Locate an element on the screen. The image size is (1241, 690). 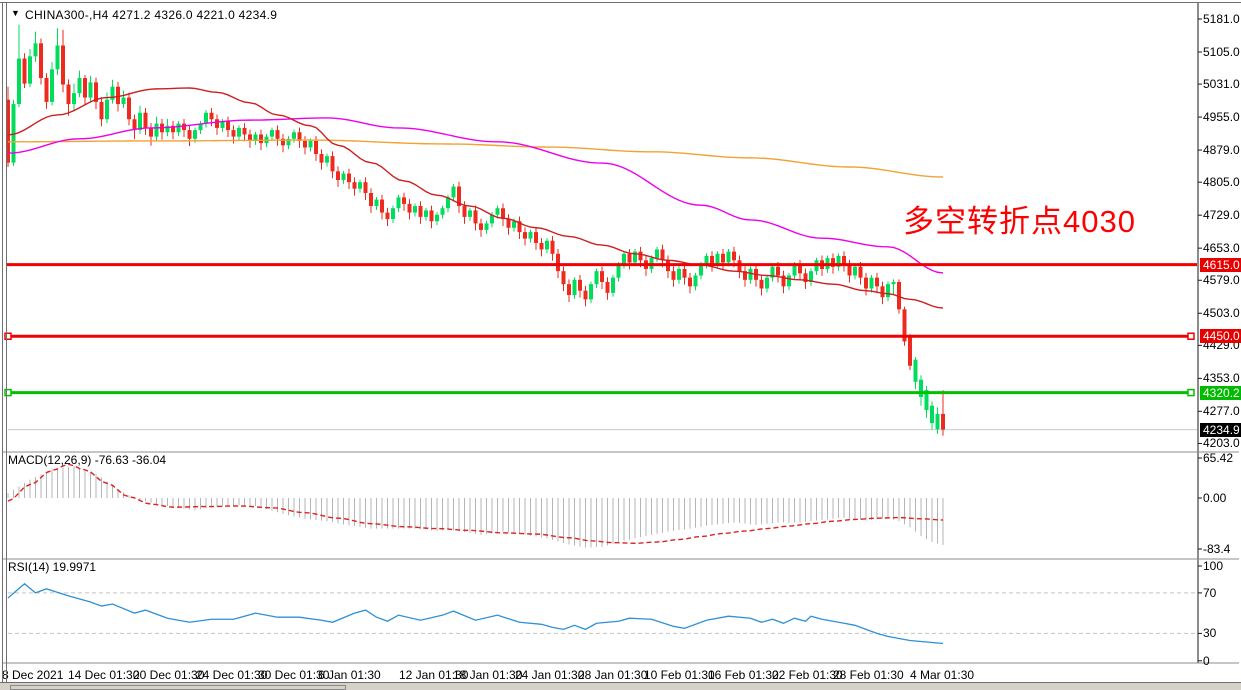
price-axis-label: 4579.0 is located at coordinates (1221, 280).